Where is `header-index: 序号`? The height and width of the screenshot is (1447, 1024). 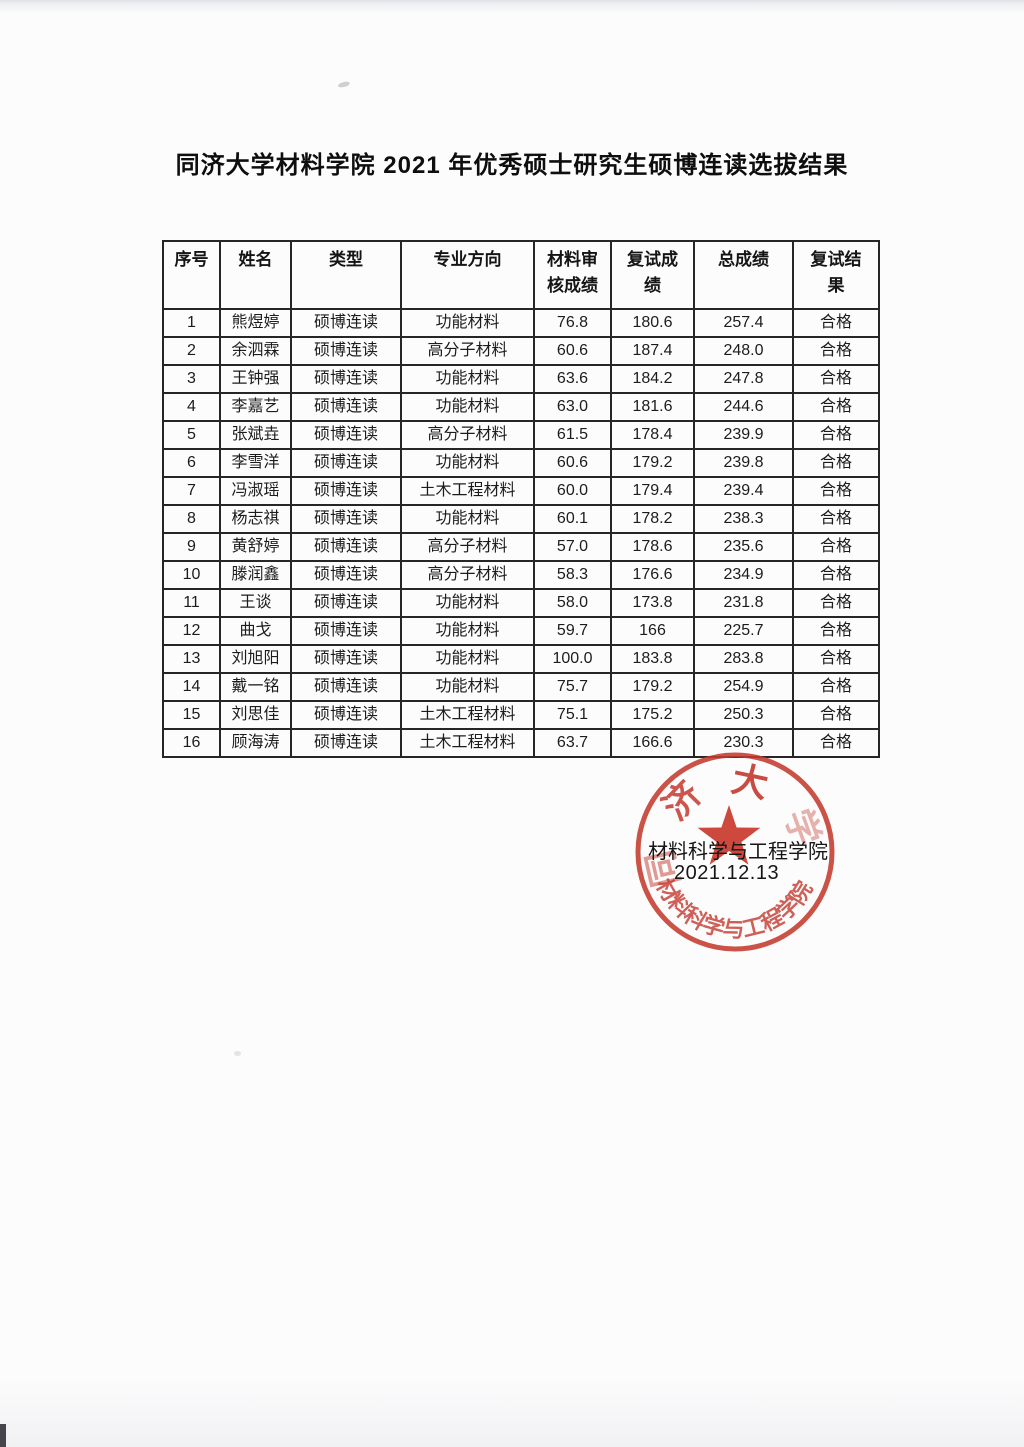
header-index: 序号 is located at coordinates (191, 275).